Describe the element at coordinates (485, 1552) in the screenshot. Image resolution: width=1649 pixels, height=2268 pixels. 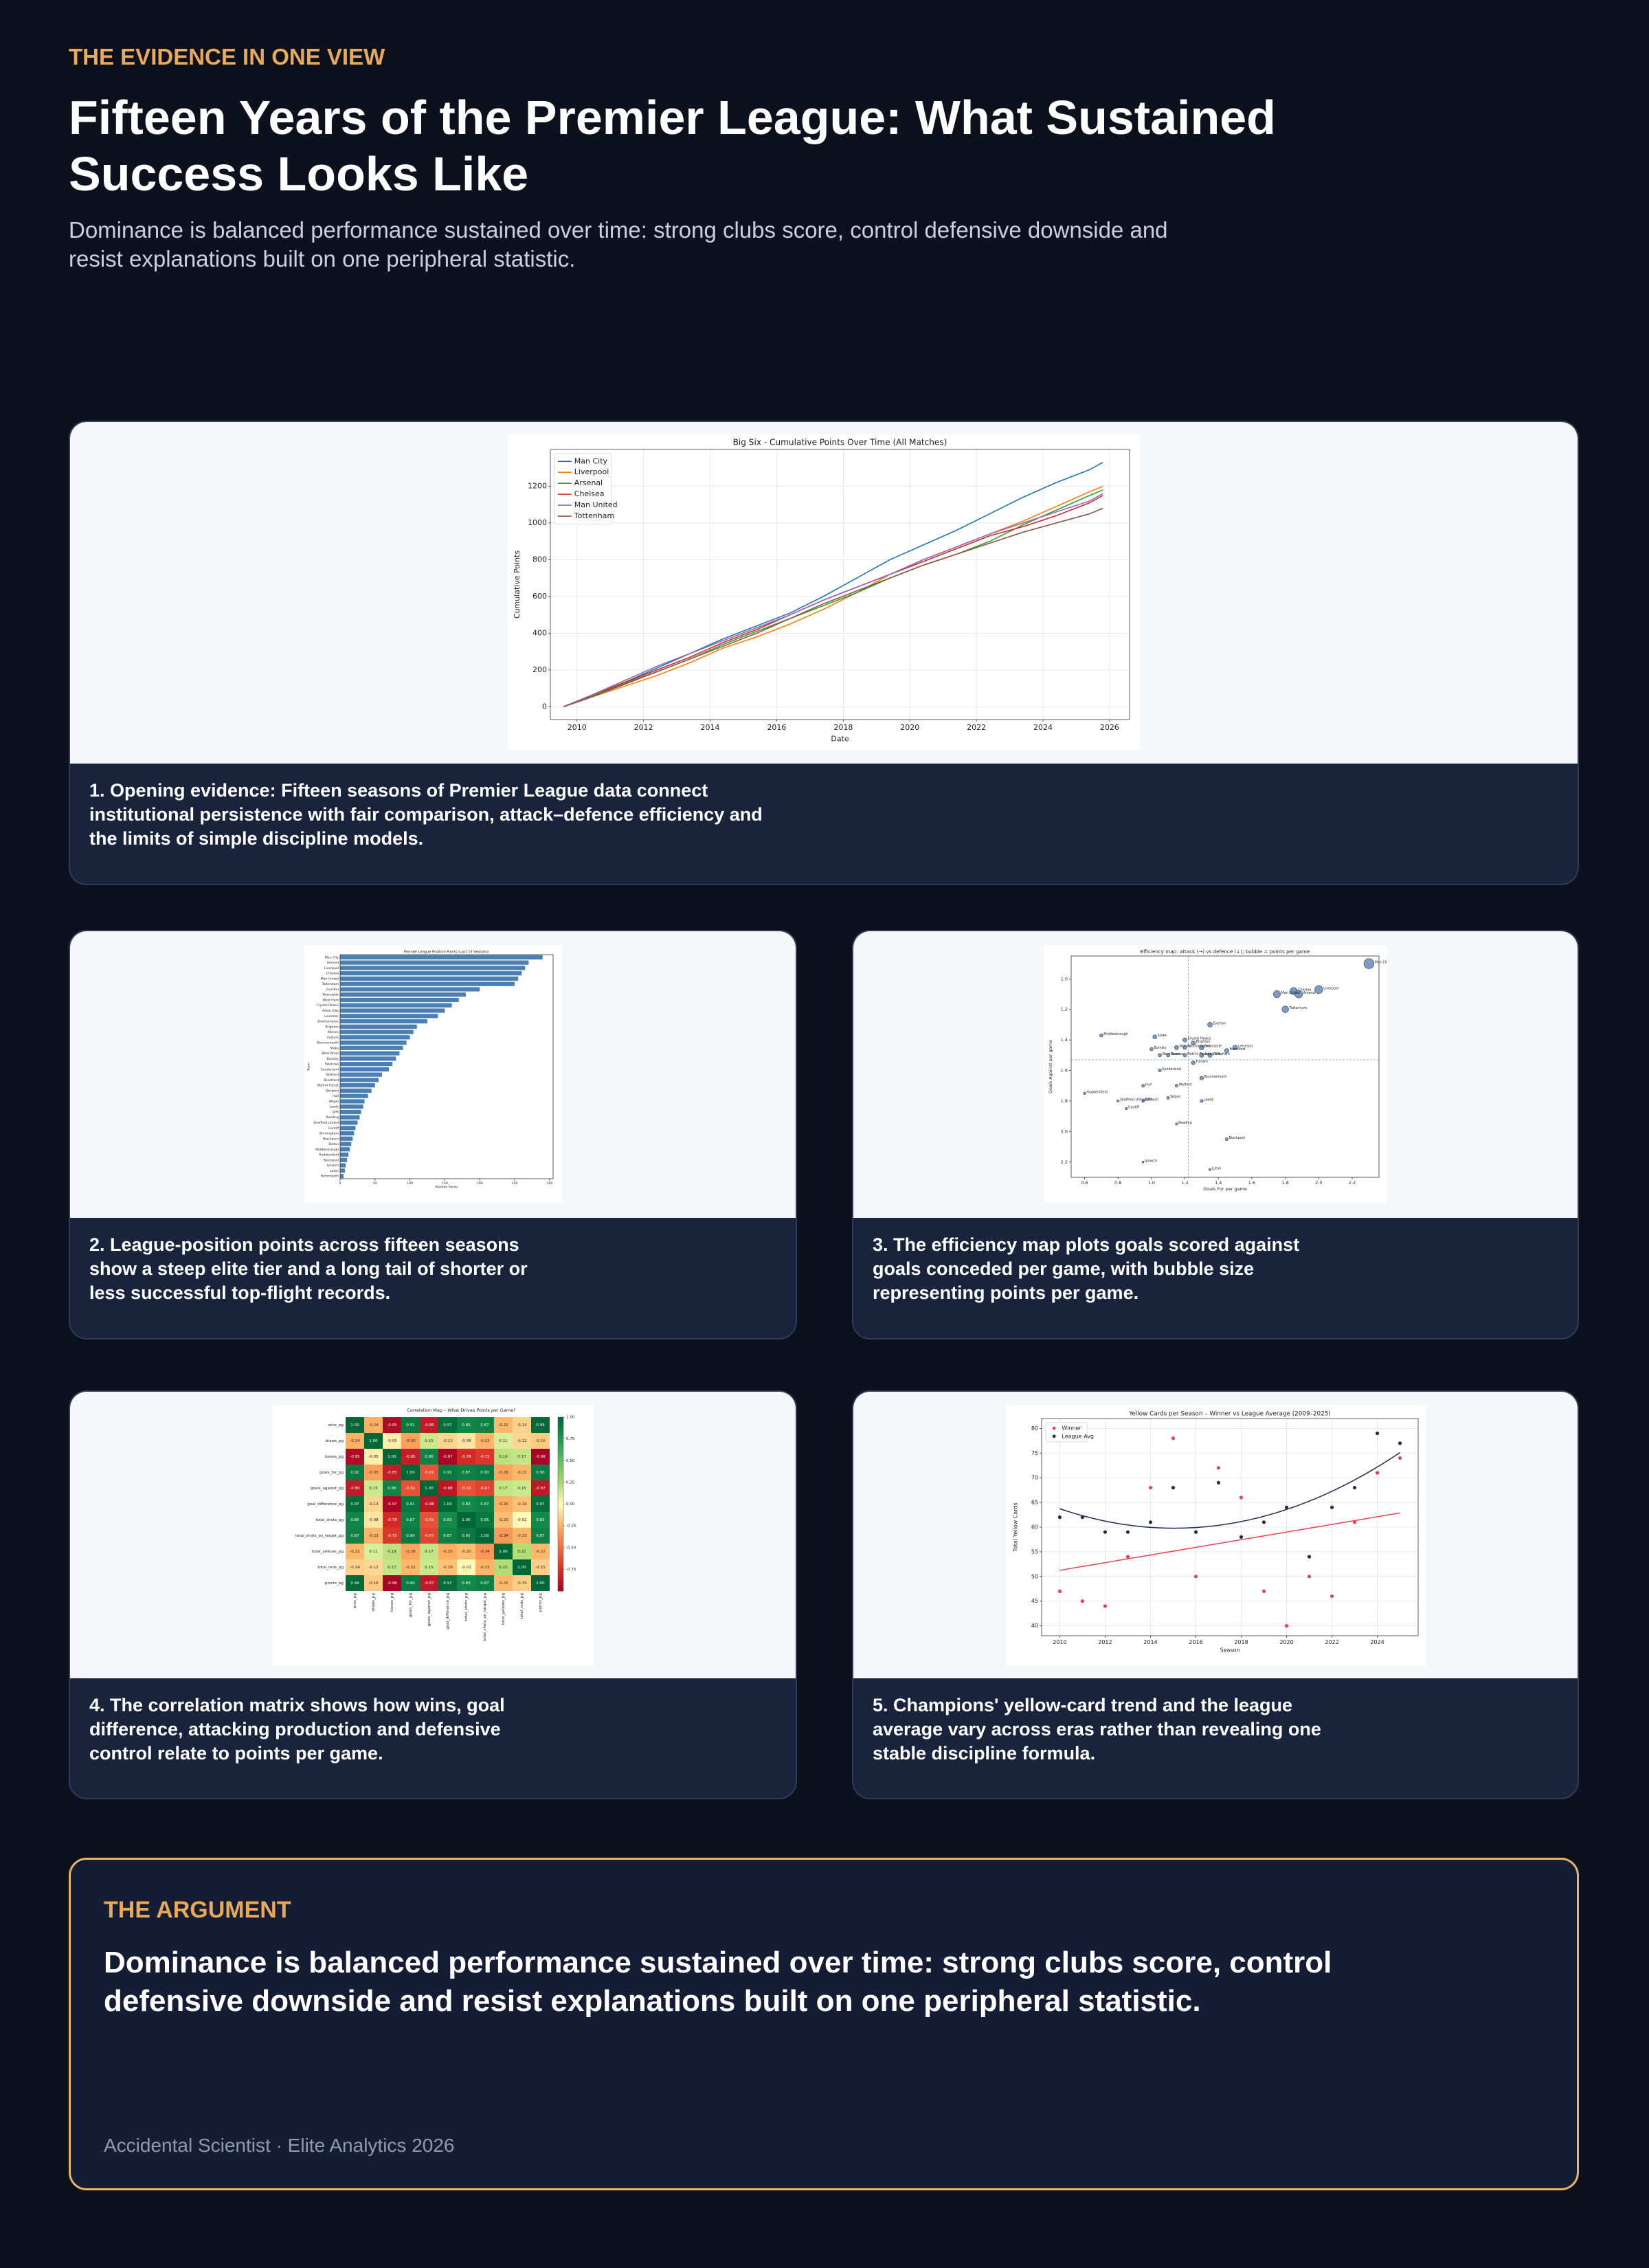
I see `cell-label: -0.34` at that location.